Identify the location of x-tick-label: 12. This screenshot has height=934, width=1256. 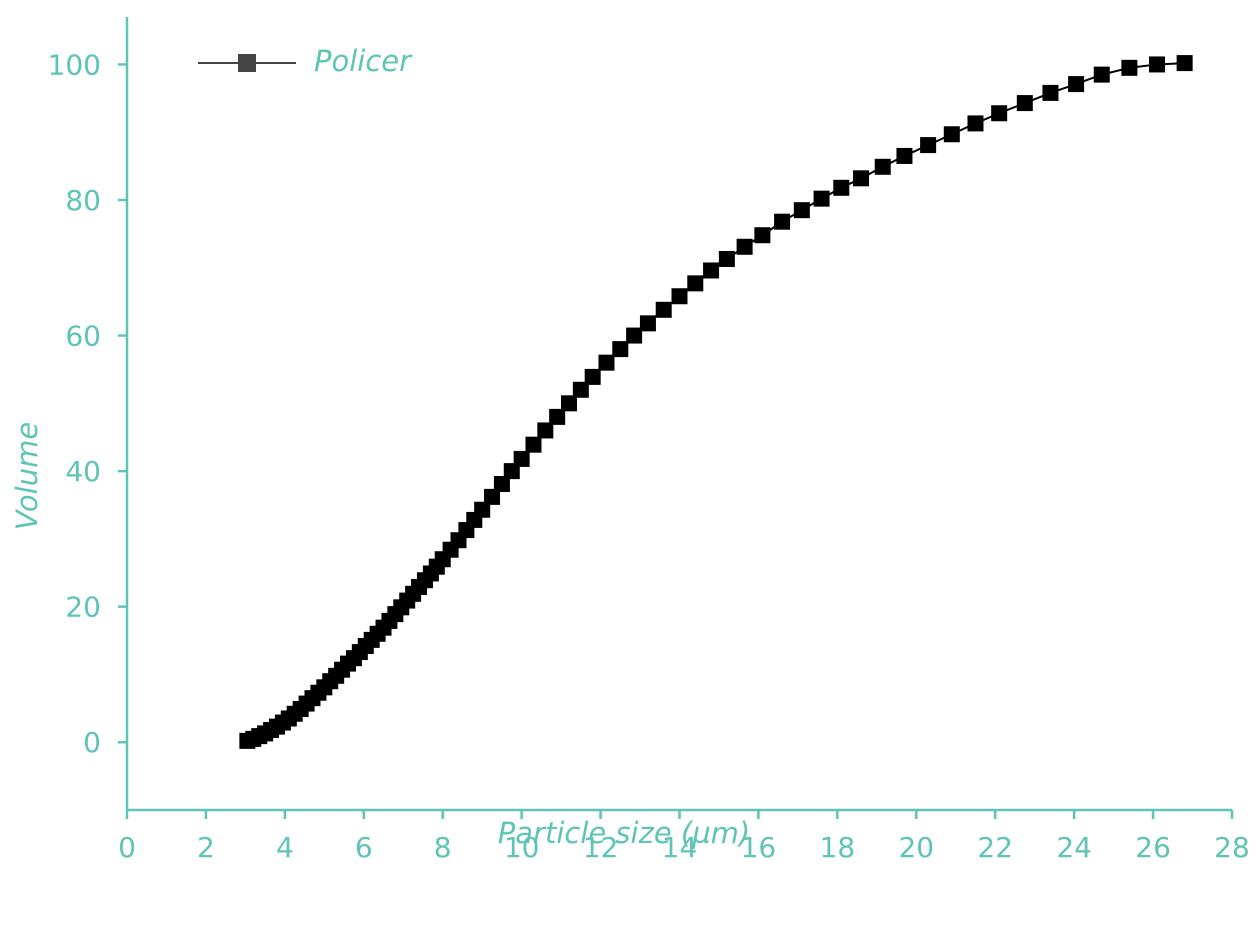
(601, 847).